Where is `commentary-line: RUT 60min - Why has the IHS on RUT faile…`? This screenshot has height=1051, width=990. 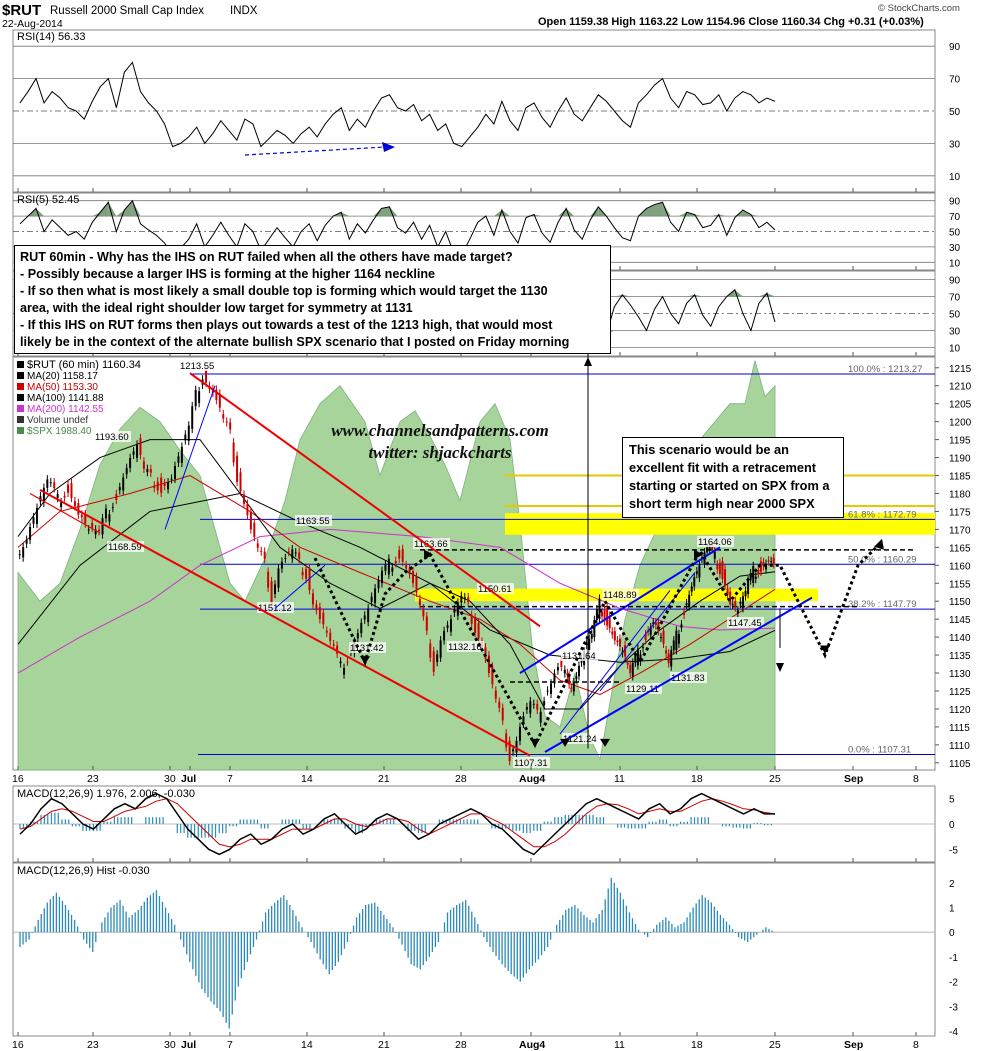
commentary-line: RUT 60min - Why has the IHS on RUT faile… is located at coordinates (266, 257).